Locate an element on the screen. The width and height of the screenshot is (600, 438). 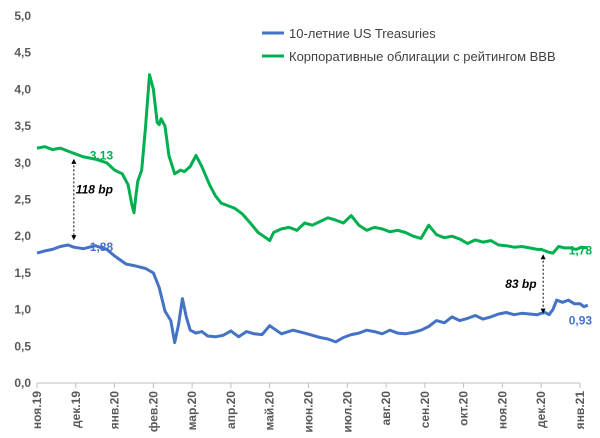
legend-label-bbb: Корпоративные облигации с рейтингом BBB is located at coordinates (422, 56).